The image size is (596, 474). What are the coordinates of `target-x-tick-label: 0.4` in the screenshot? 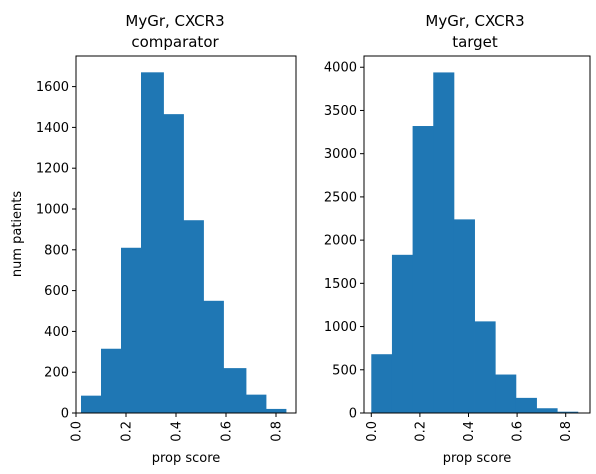 It's located at (469, 431).